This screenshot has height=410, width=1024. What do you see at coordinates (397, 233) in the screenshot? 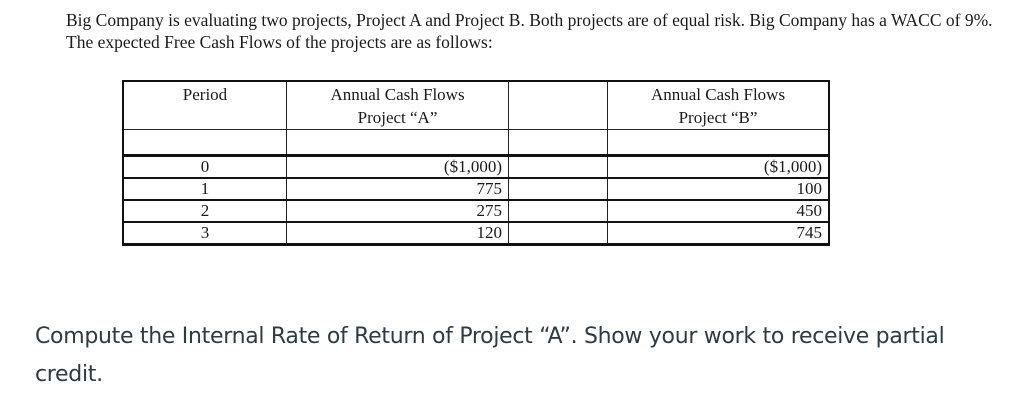
I see `project-a-cash-flow: 120` at bounding box center [397, 233].